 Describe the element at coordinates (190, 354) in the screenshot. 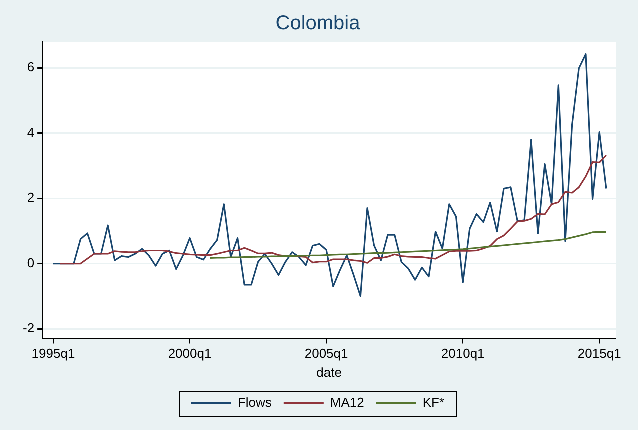

I see `x-tick-label: 2000q1` at that location.